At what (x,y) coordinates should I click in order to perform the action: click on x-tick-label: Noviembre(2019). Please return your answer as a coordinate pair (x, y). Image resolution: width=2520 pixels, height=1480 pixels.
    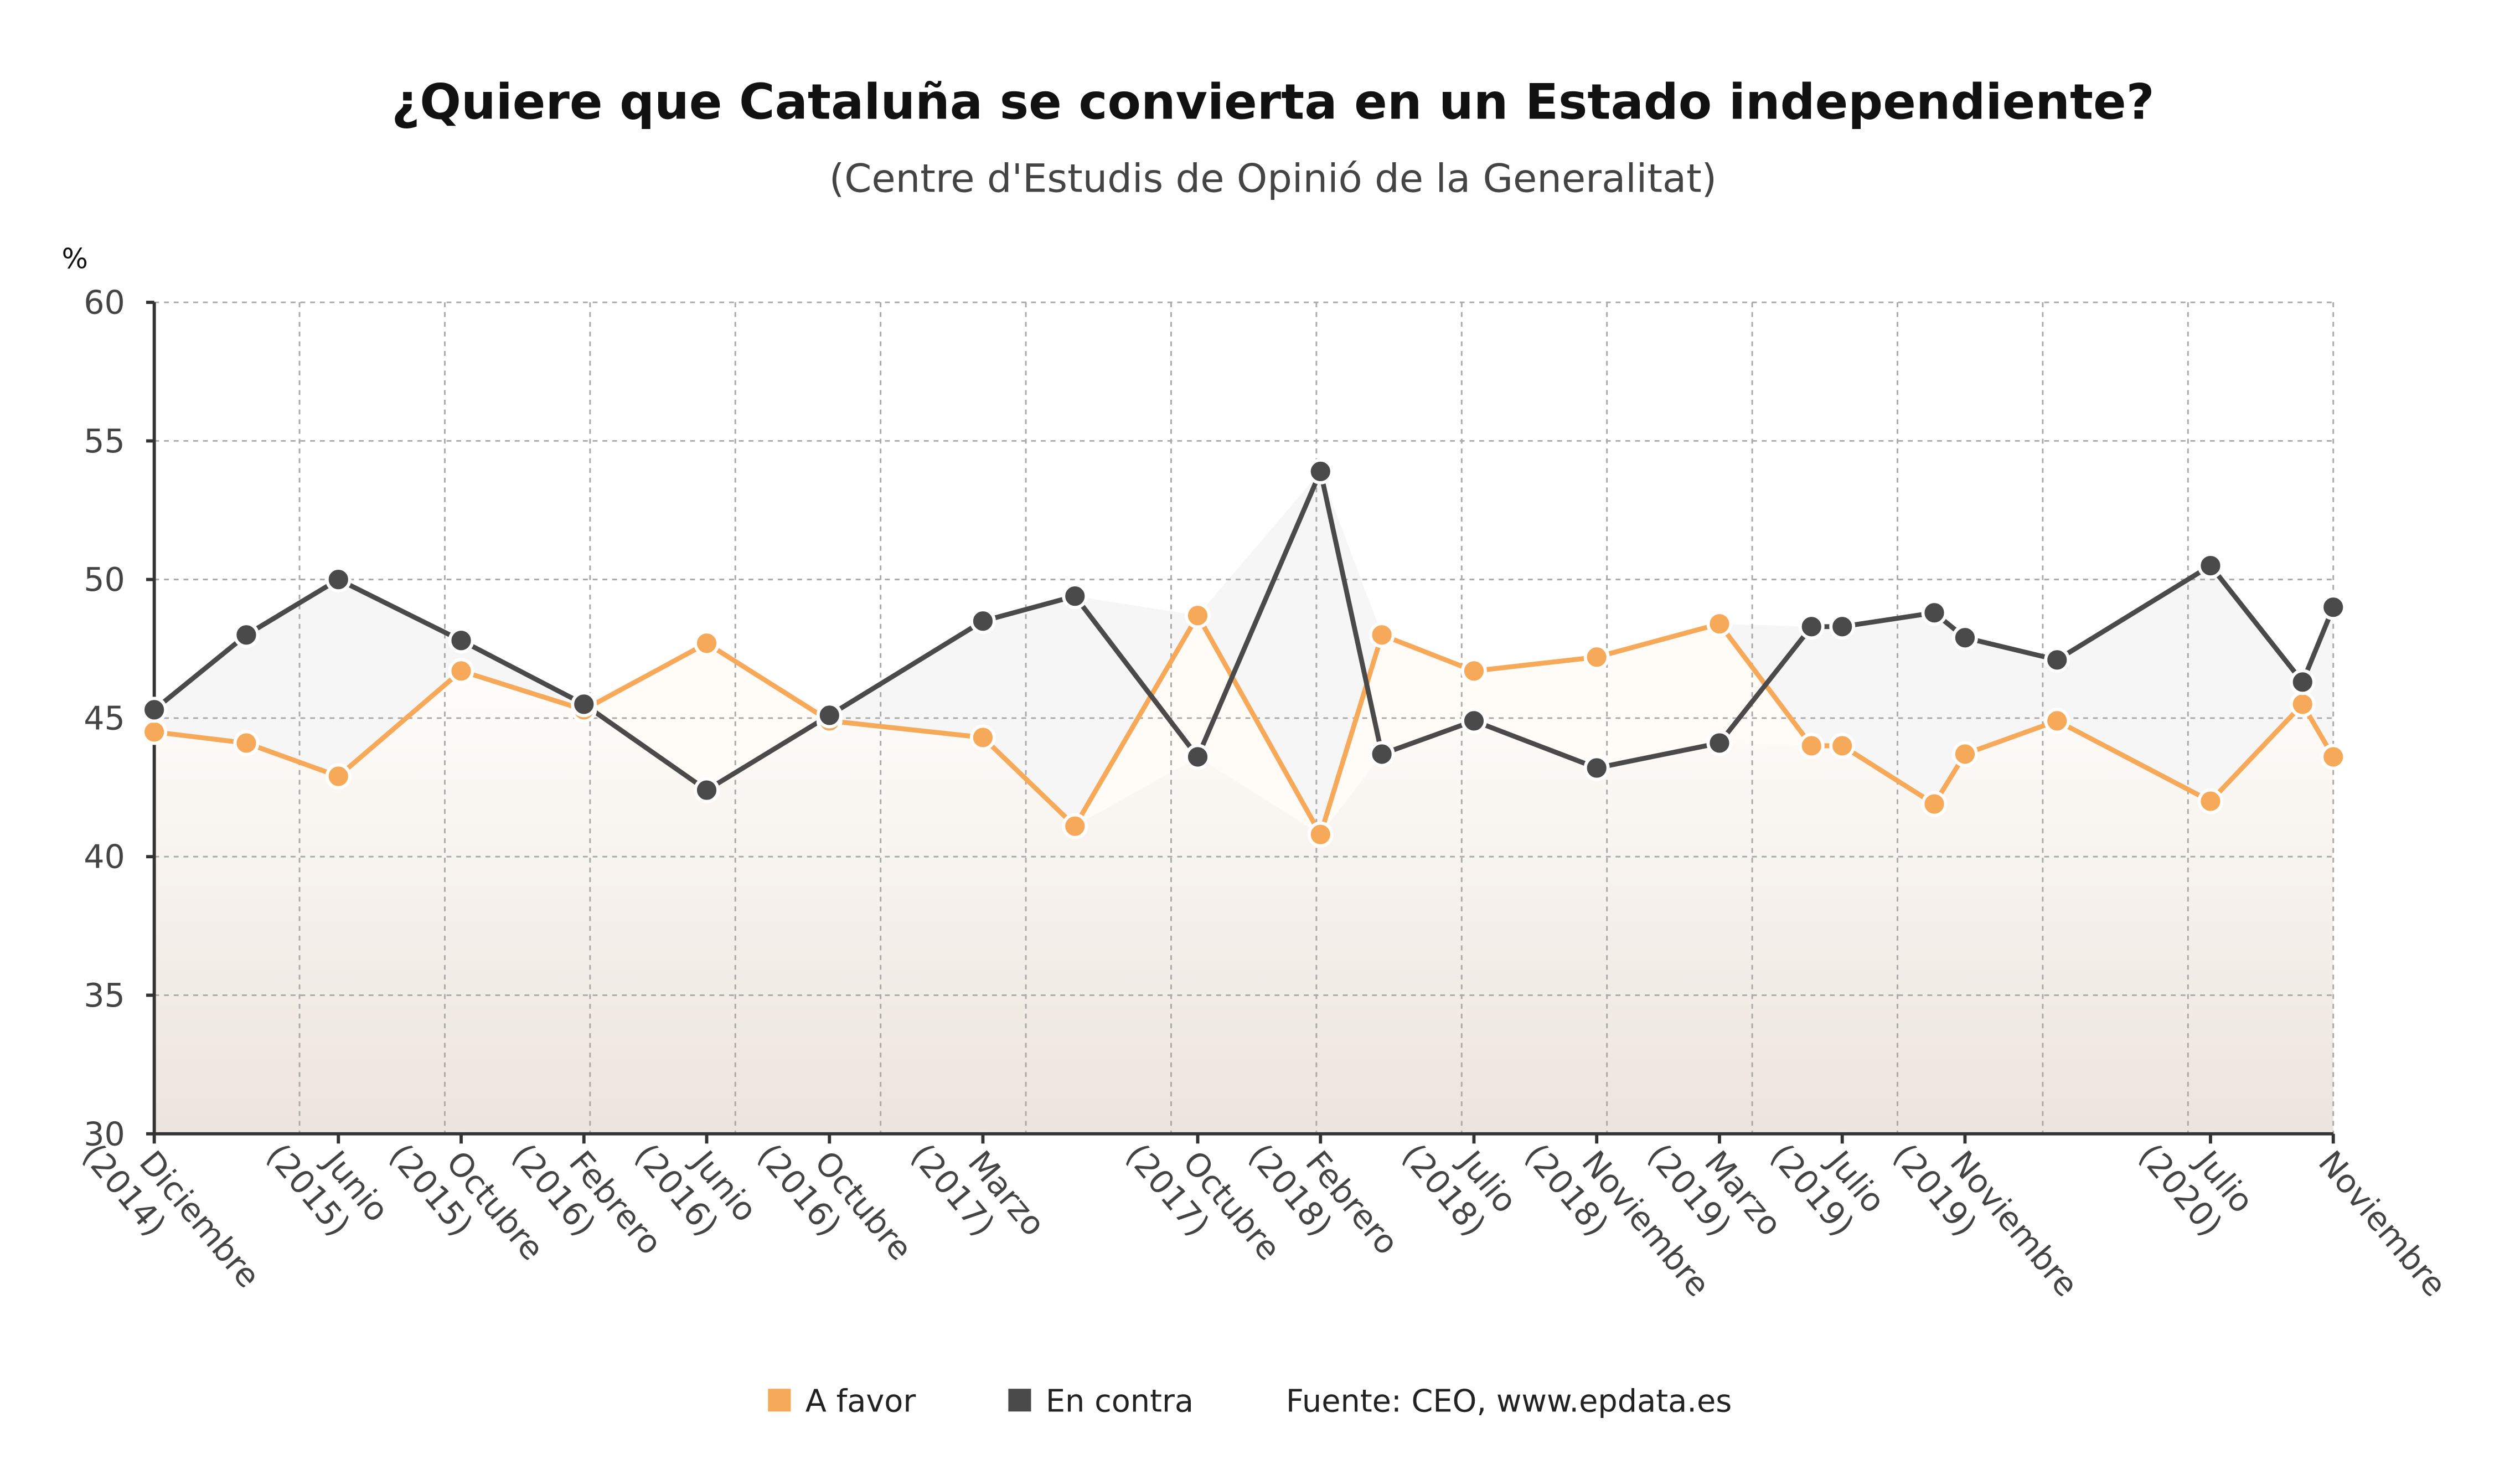
    Looking at the image, I should click on (1985, 1220).